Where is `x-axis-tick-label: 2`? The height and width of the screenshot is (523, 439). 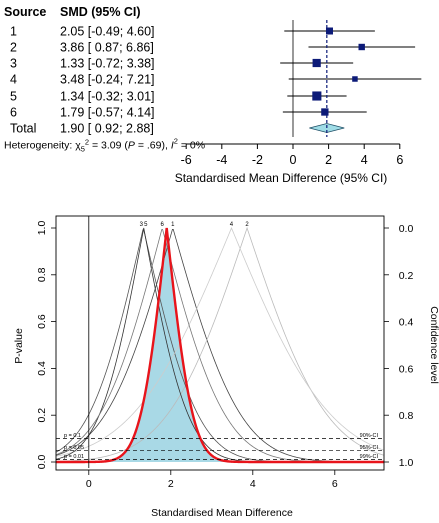
x-axis-tick-label: 2 is located at coordinates (171, 484).